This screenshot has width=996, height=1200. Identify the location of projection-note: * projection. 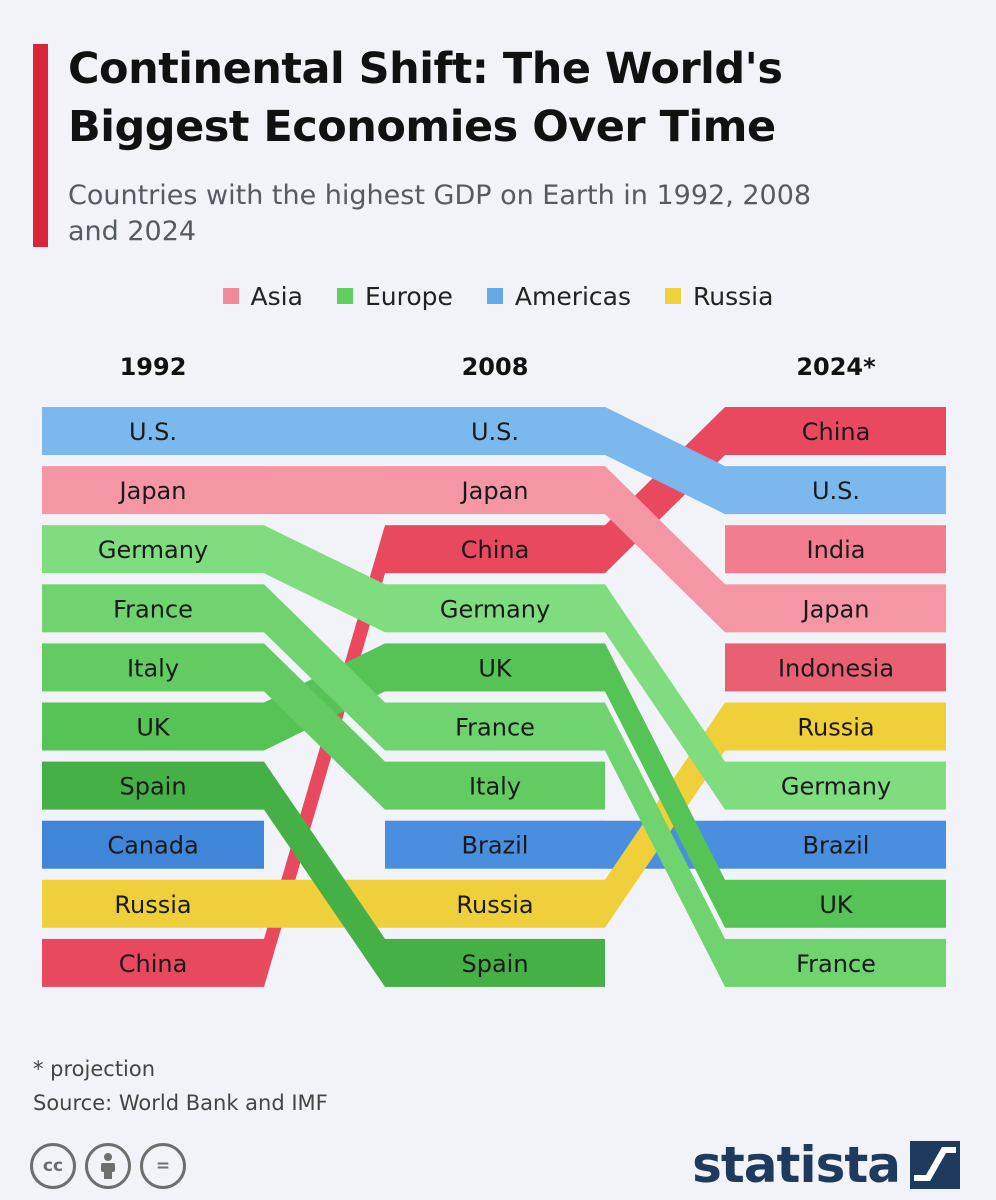
(94, 1069).